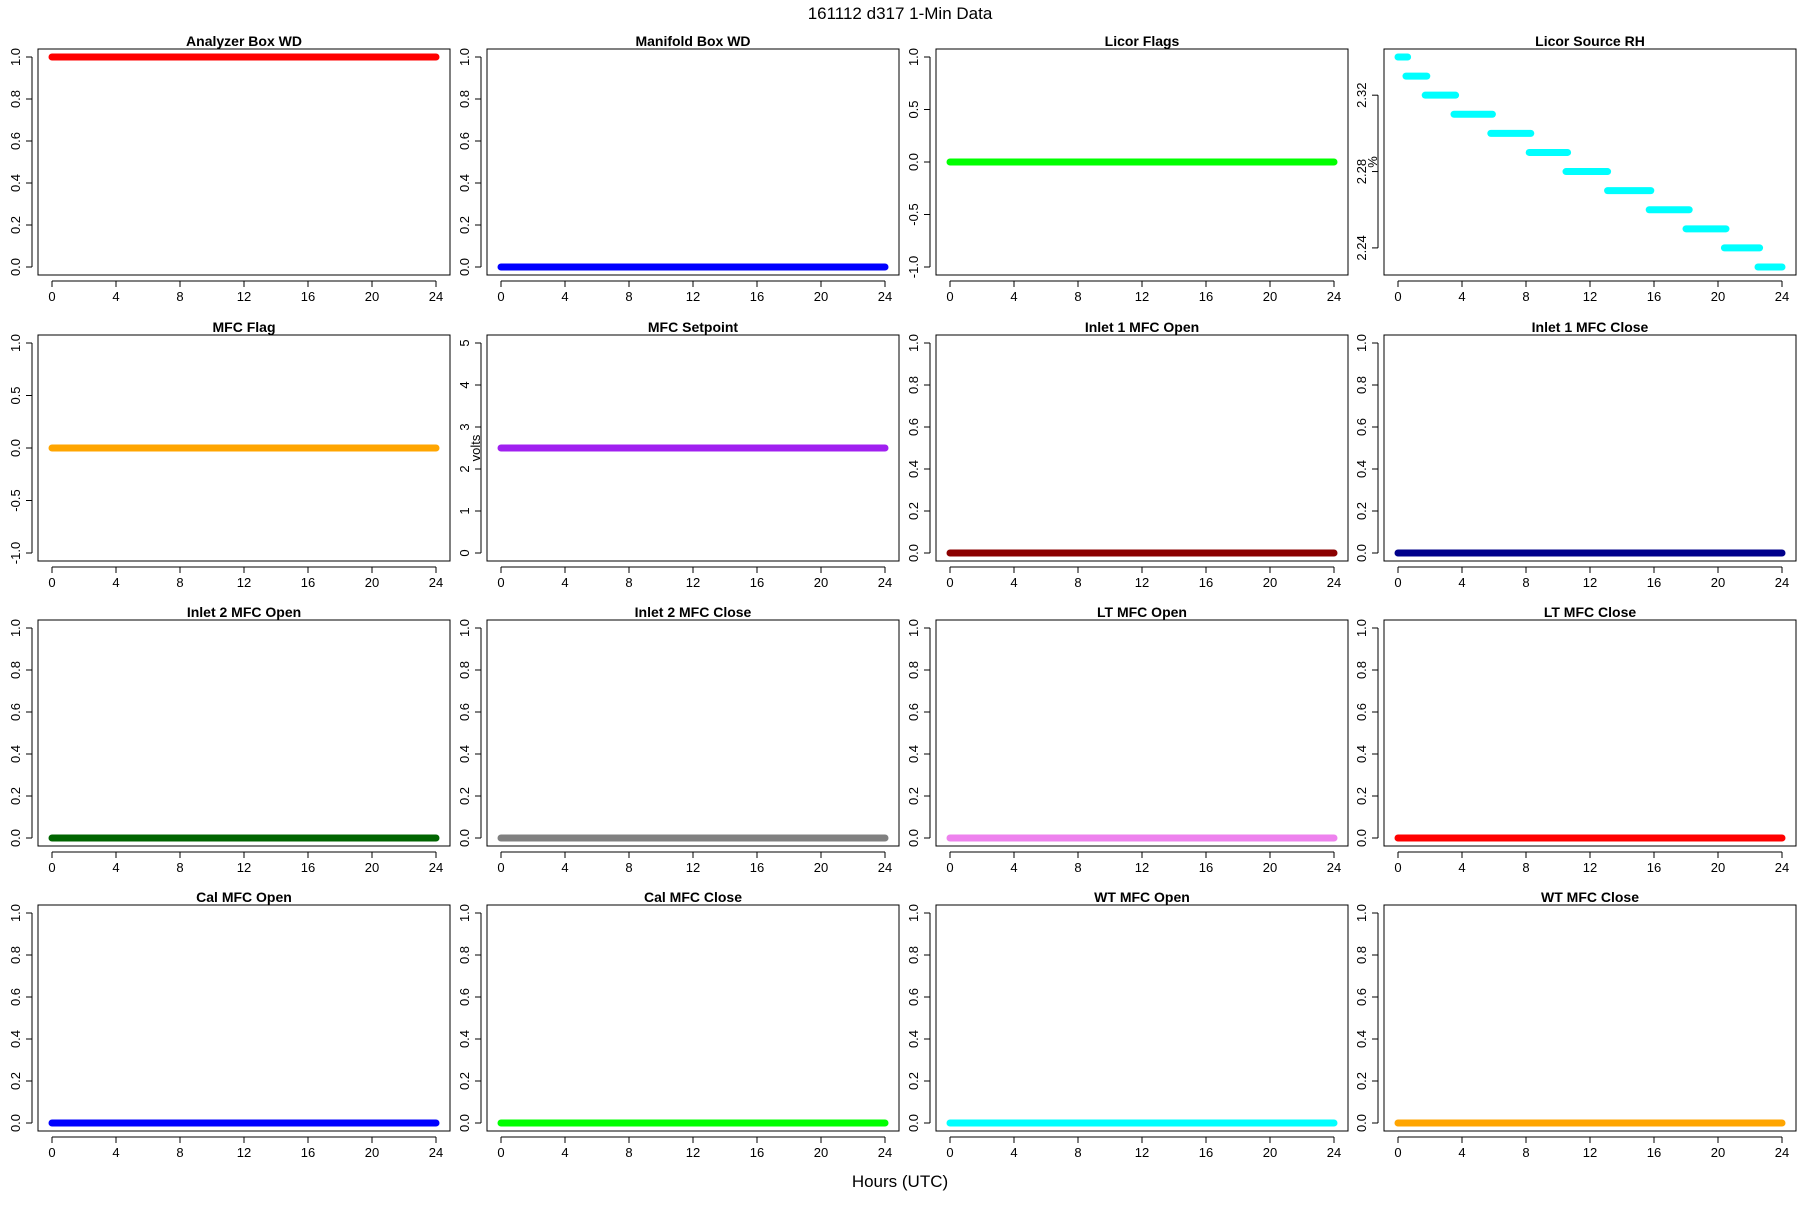  Describe the element at coordinates (693, 897) in the screenshot. I see `panel-title: Cal MFC Close` at that location.